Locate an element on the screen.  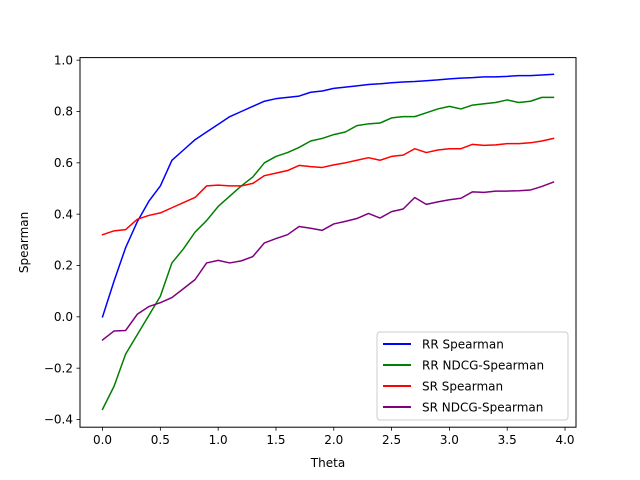
x-axis: 0.0 0.5 1.0 1.5 2.0 2.5 3.0 3.5 4.0 is located at coordinates (334, 437).